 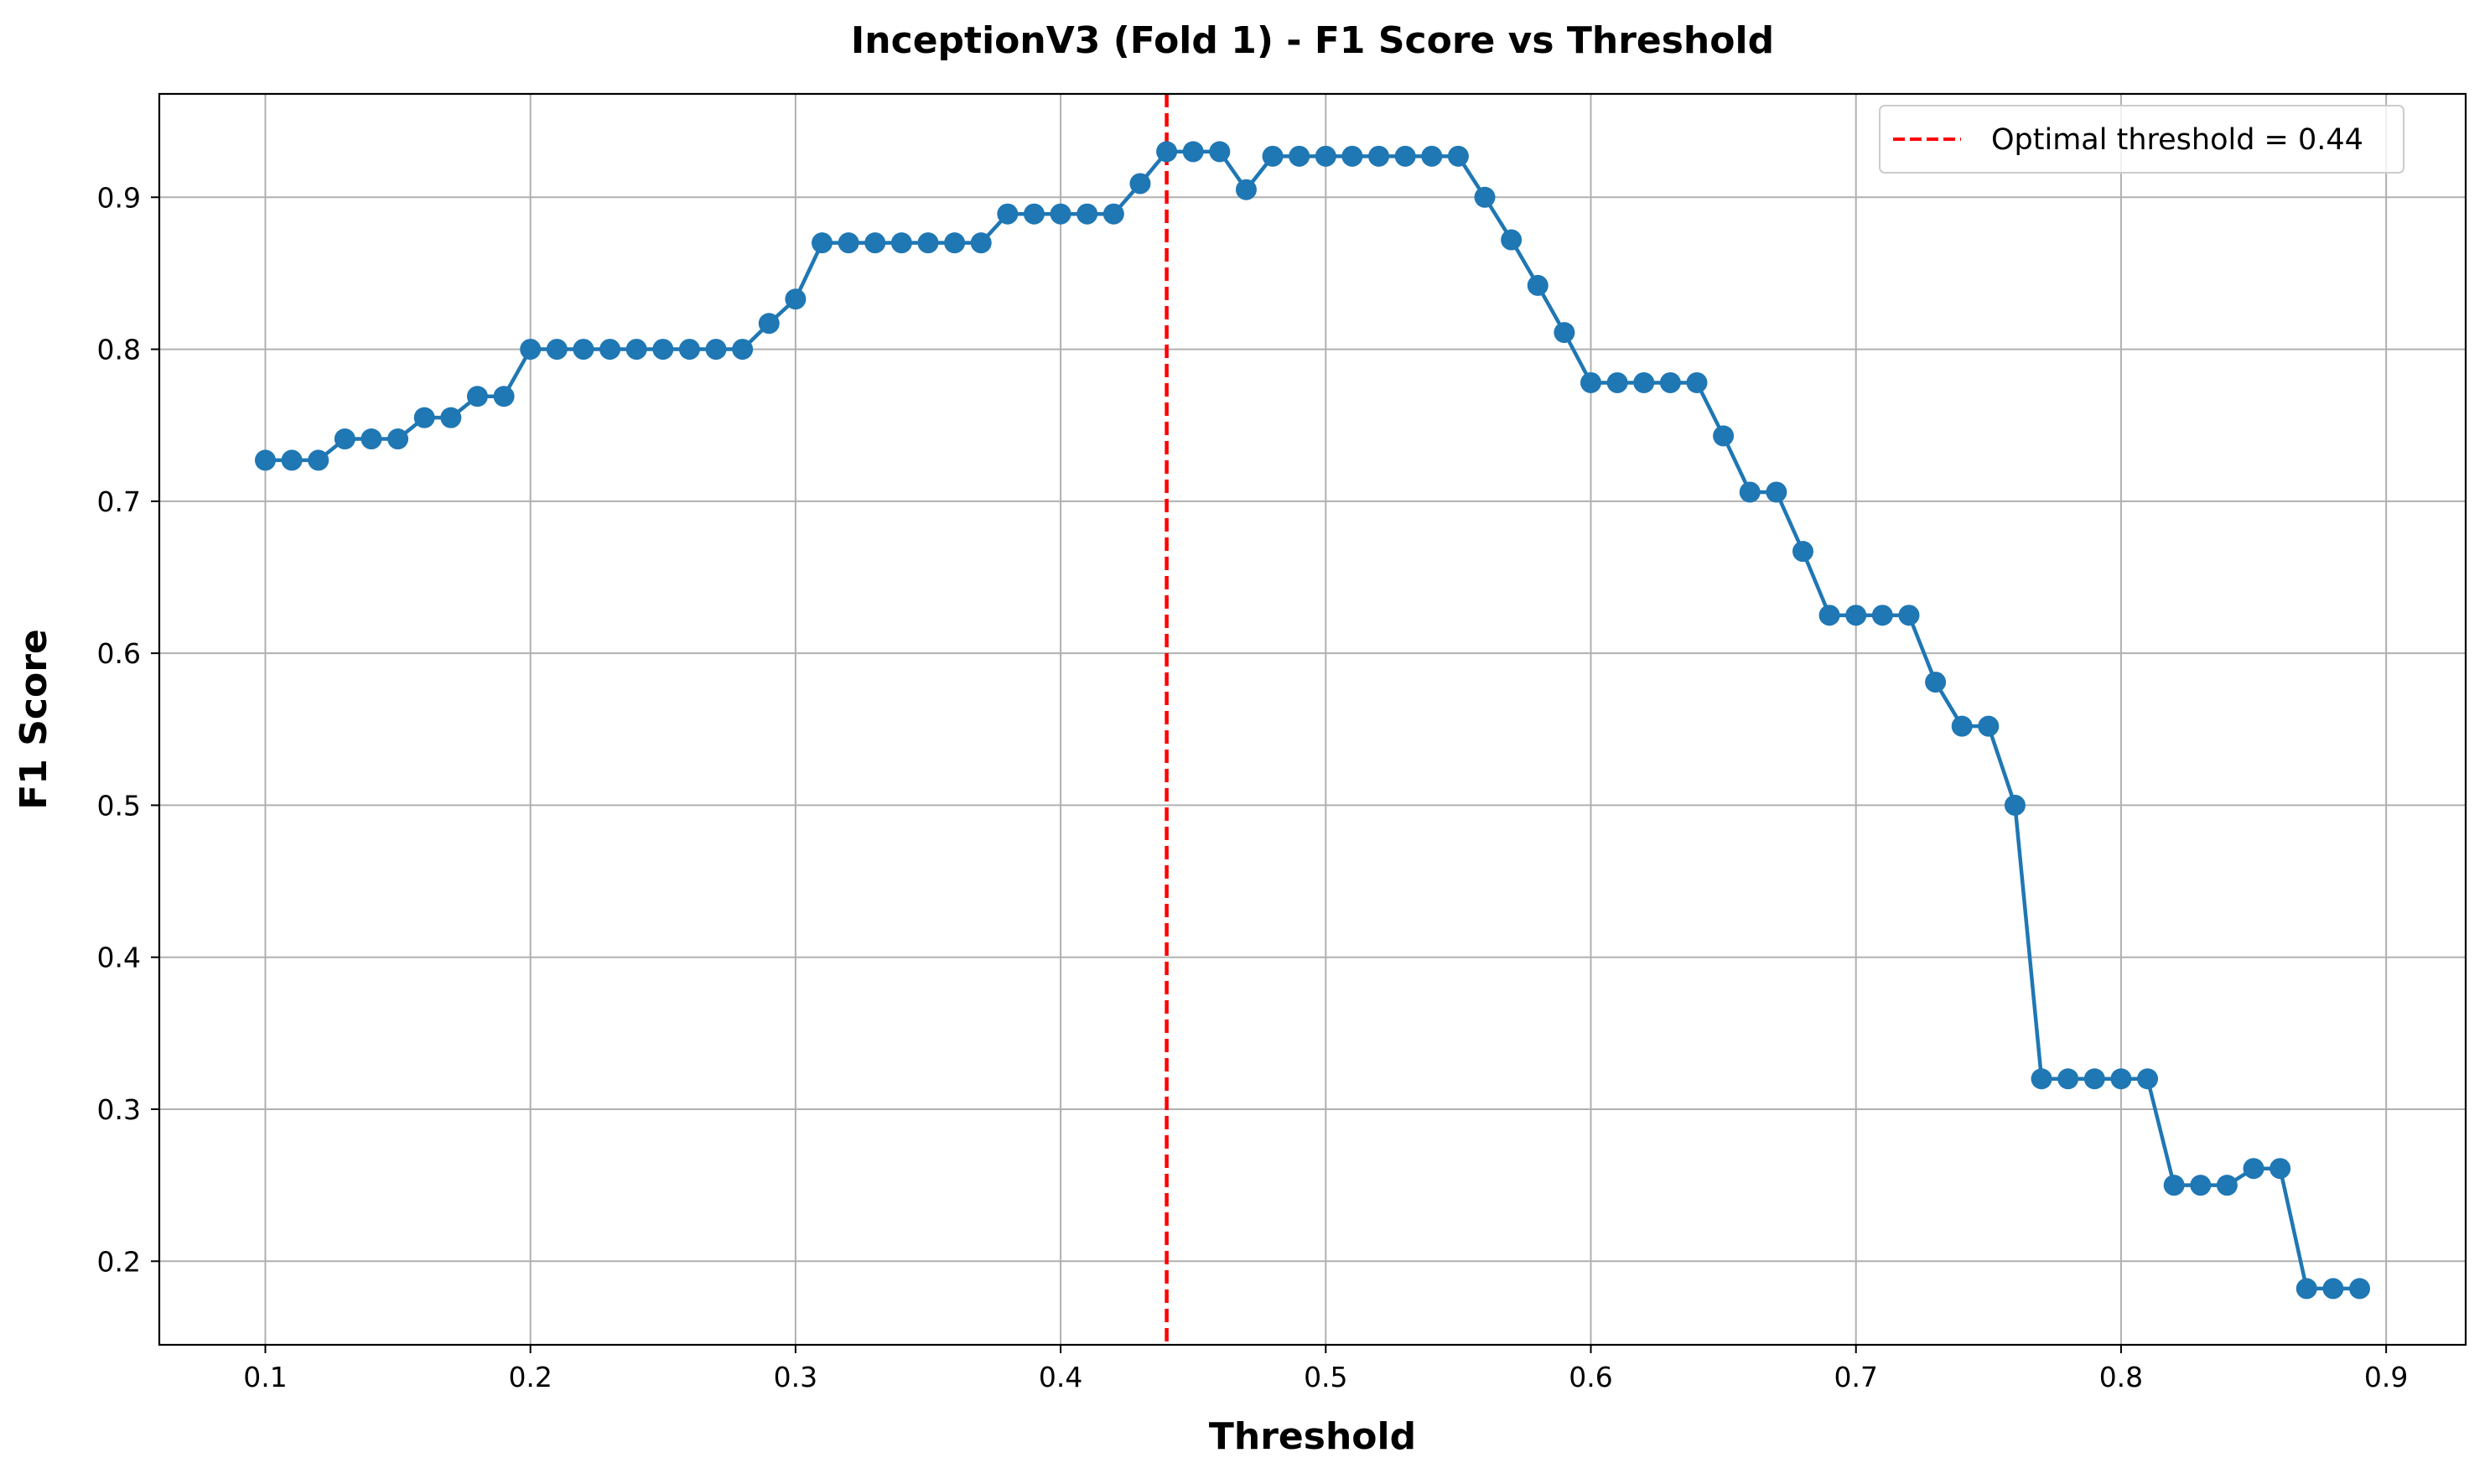 What do you see at coordinates (119, 1261) in the screenshot?
I see `y-tick-label: 0.2` at bounding box center [119, 1261].